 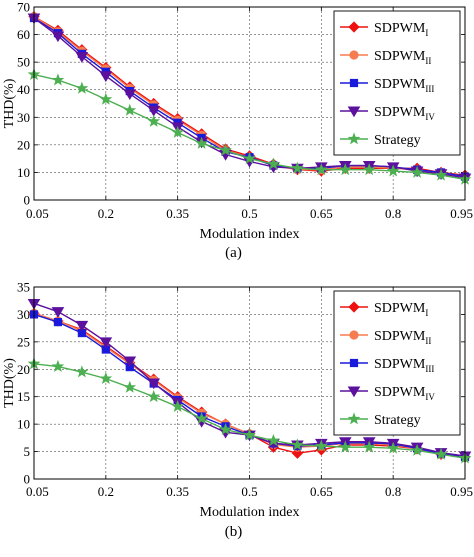 What do you see at coordinates (233, 253) in the screenshot?
I see `panel-label: (a)` at bounding box center [233, 253].